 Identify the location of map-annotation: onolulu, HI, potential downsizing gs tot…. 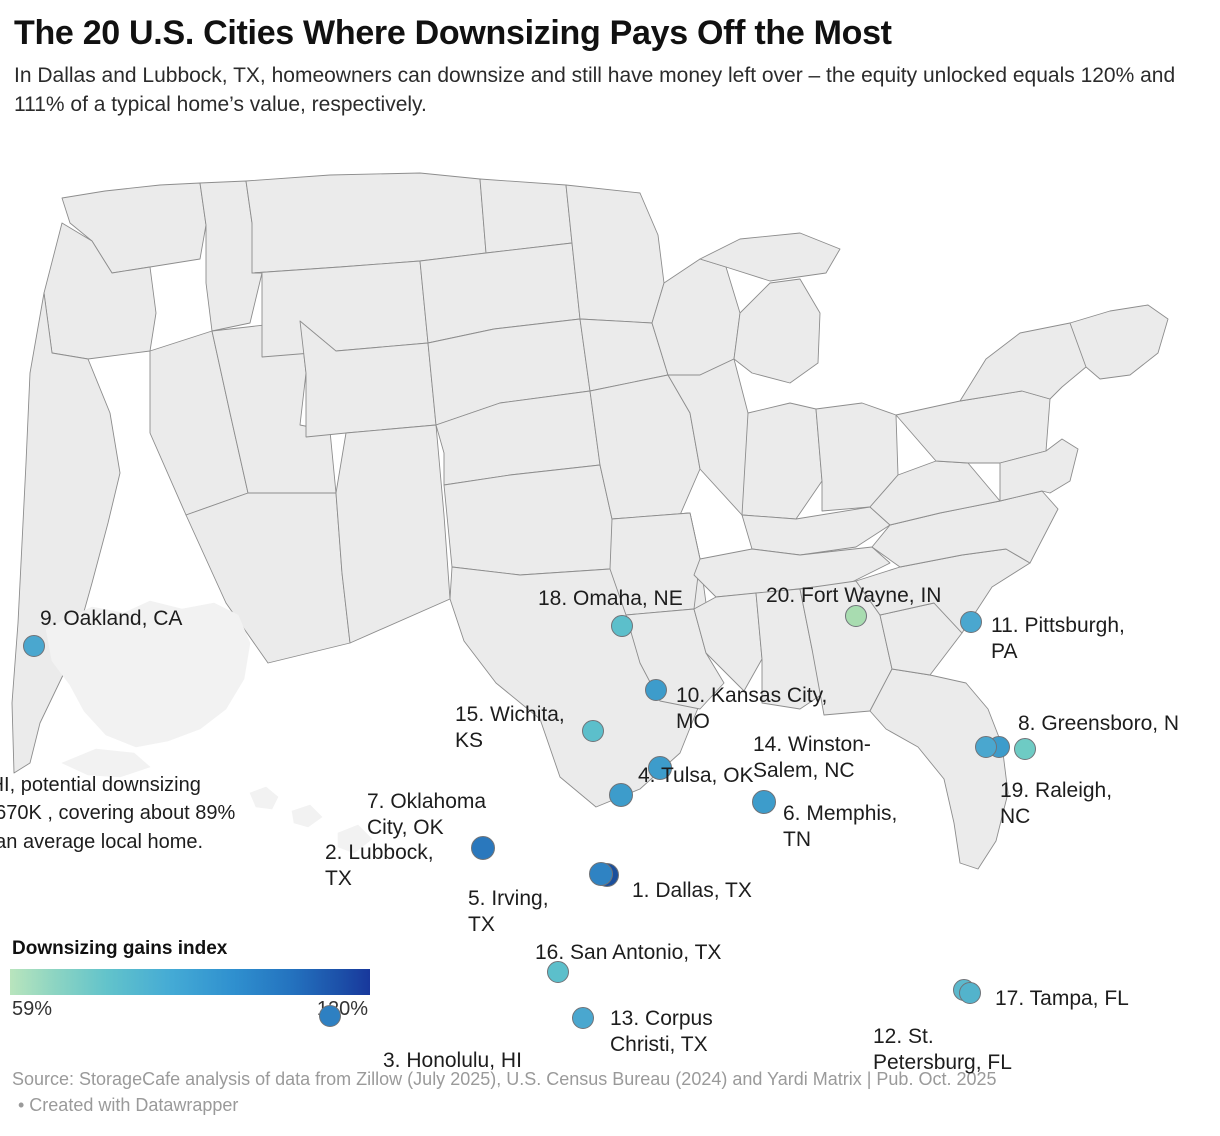
(118, 813).